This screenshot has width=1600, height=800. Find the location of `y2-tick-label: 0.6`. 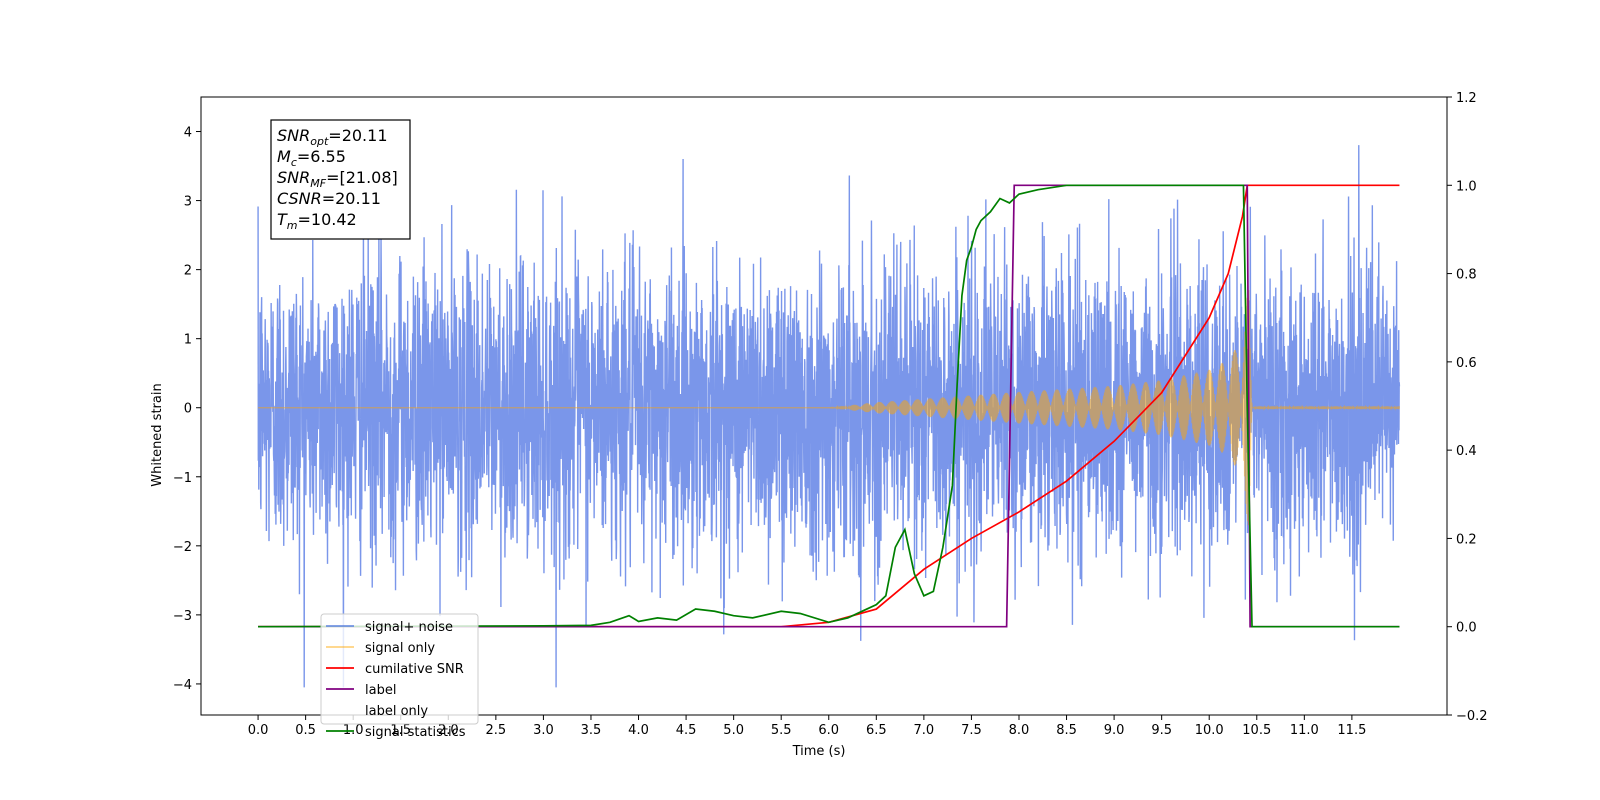

y2-tick-label: 0.6 is located at coordinates (1466, 363).